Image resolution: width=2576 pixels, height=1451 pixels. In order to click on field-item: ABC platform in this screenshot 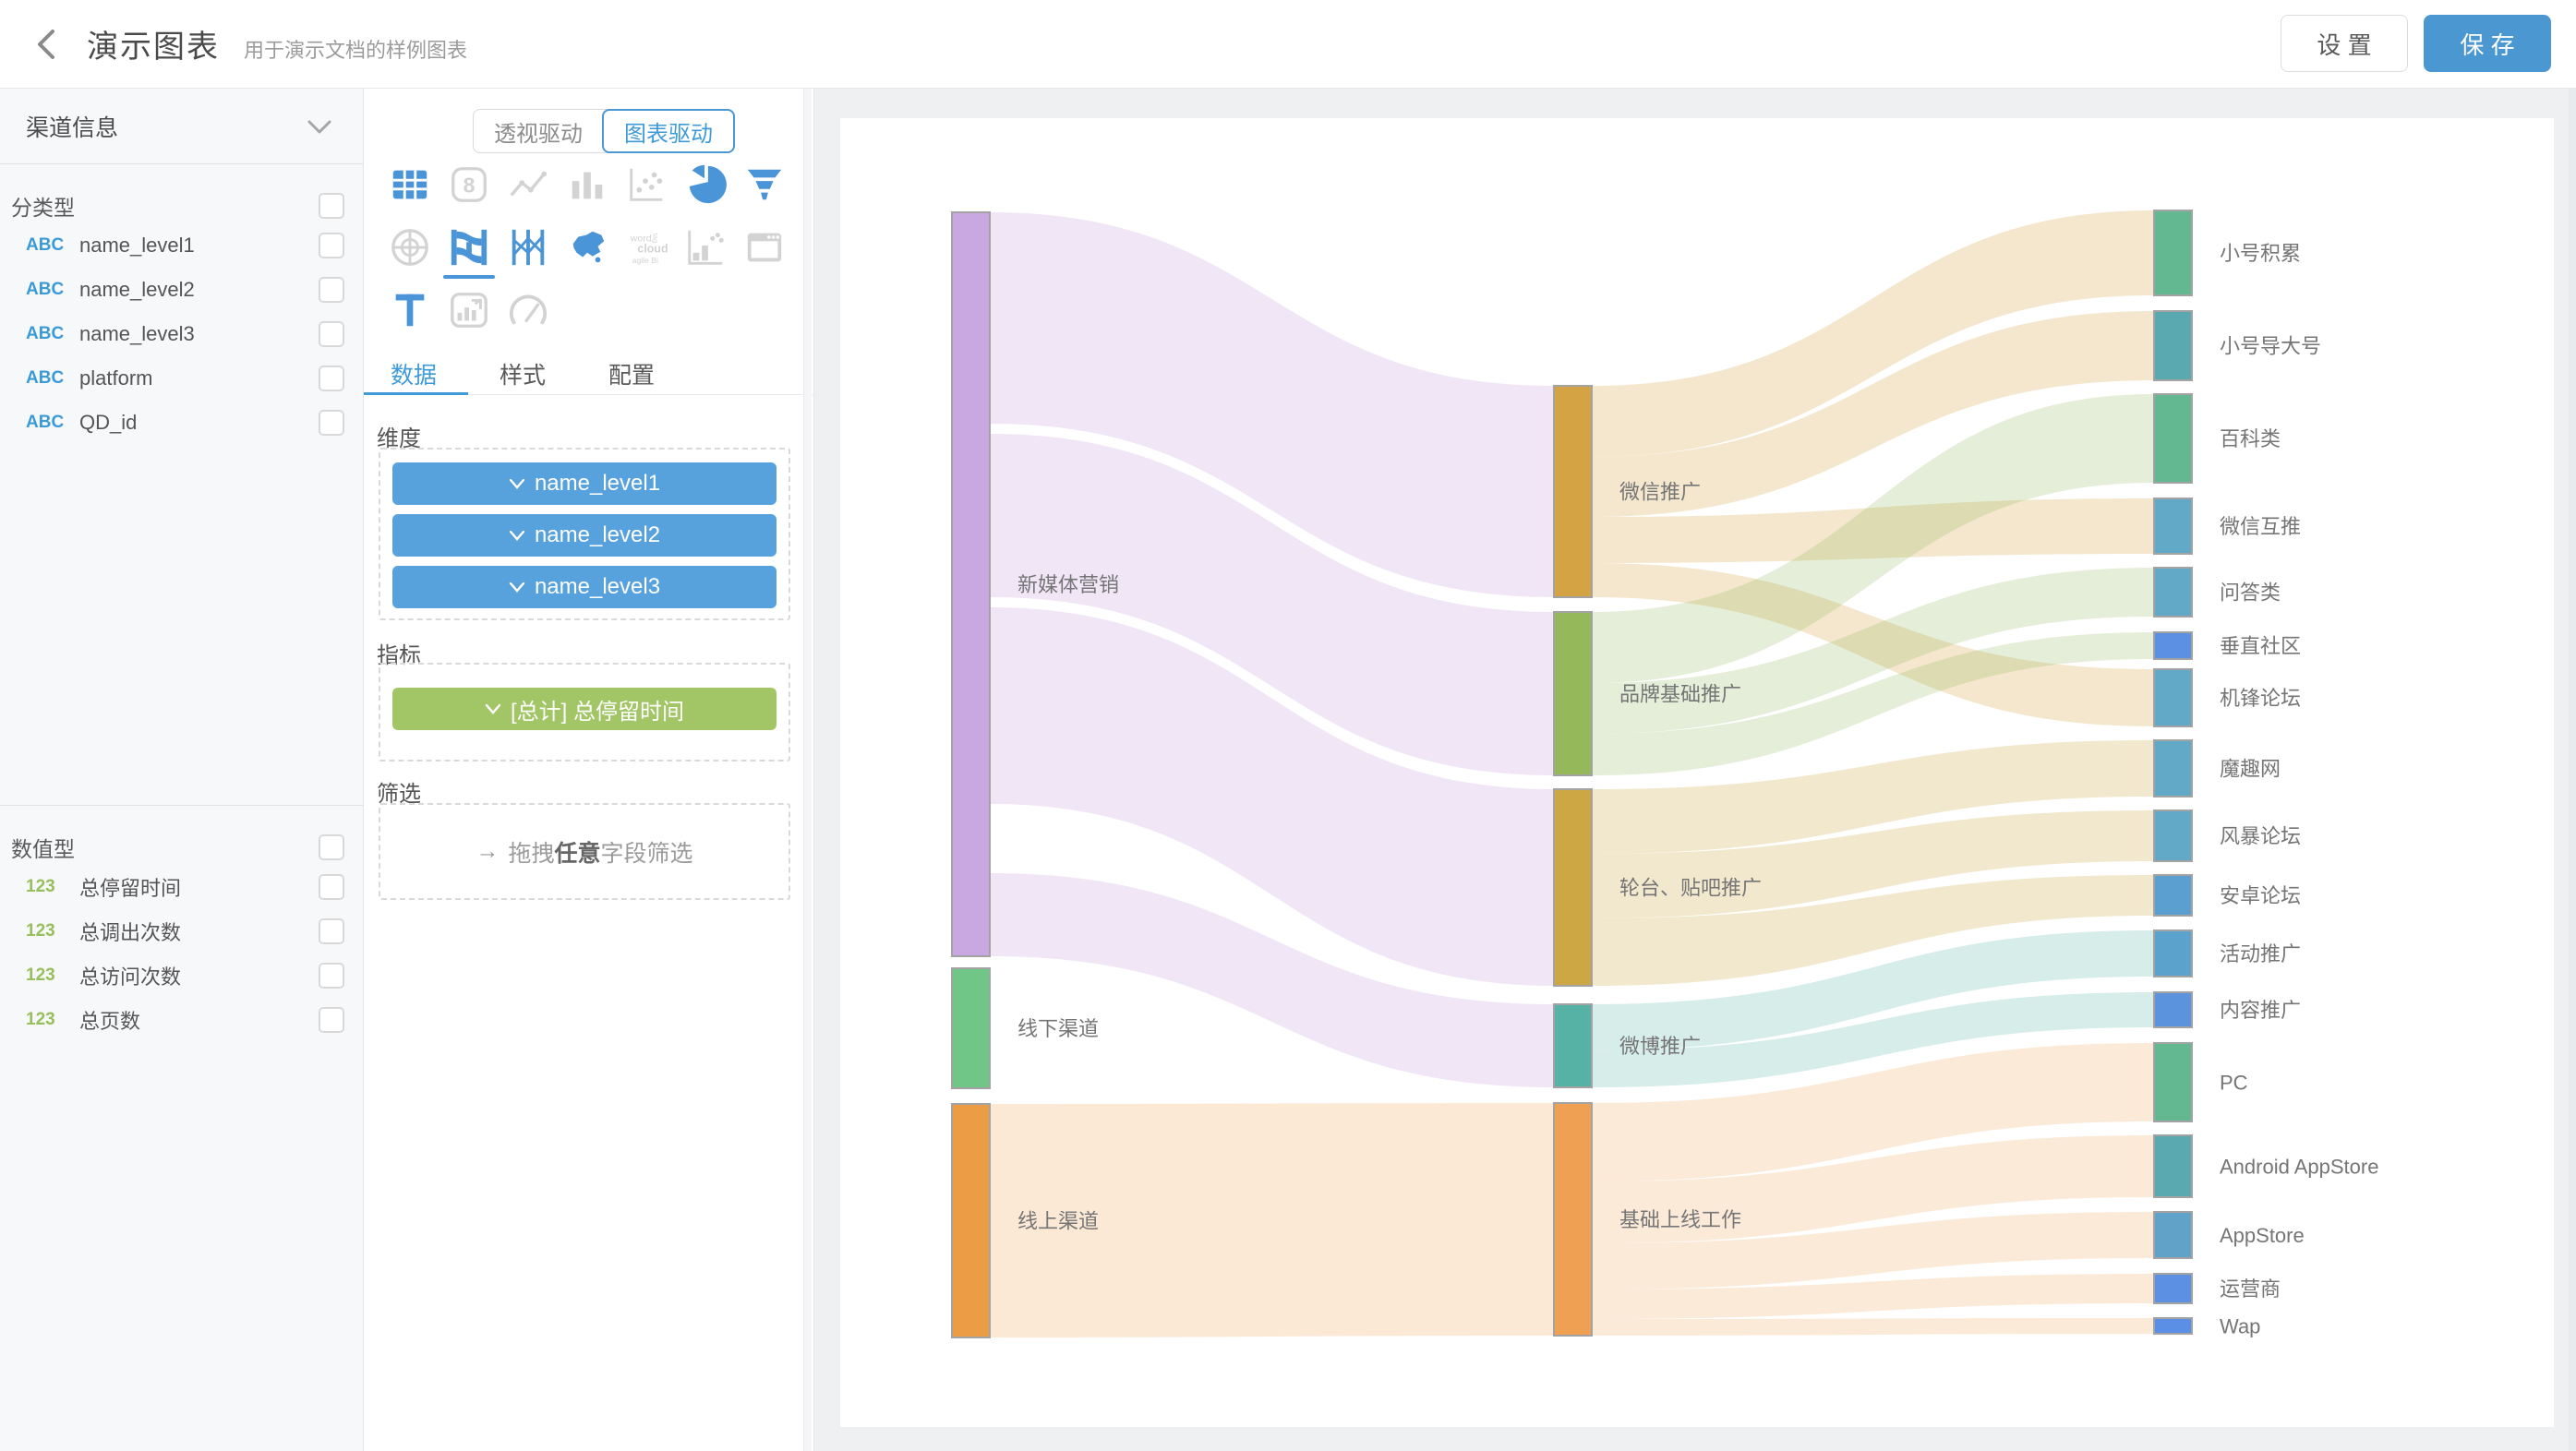, I will do `click(181, 378)`.